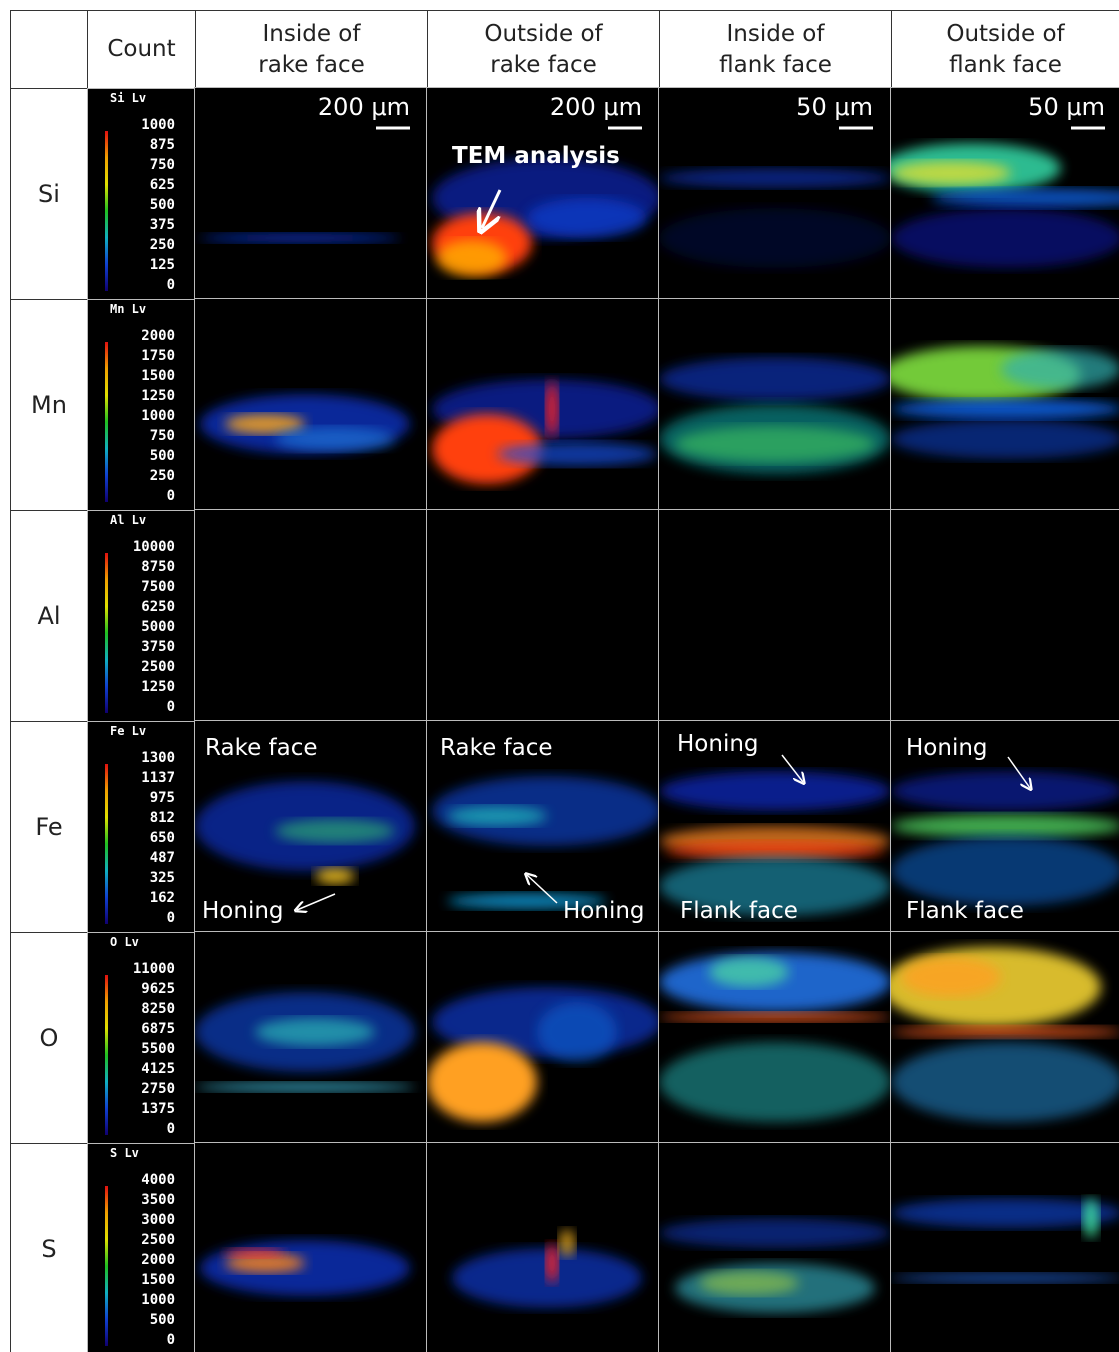 The width and height of the screenshot is (1119, 1352). What do you see at coordinates (536, 156) in the screenshot?
I see `tem-label: TEM analysis` at bounding box center [536, 156].